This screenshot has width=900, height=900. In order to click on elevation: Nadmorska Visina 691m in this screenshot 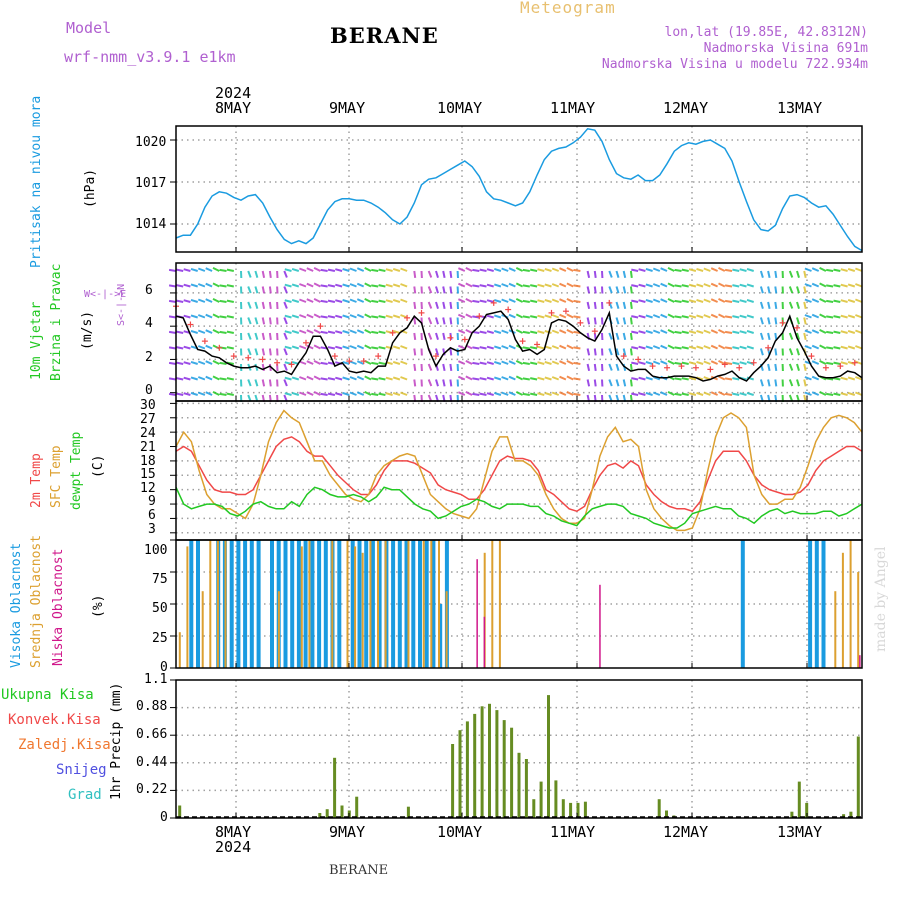, I will do `click(785, 48)`.